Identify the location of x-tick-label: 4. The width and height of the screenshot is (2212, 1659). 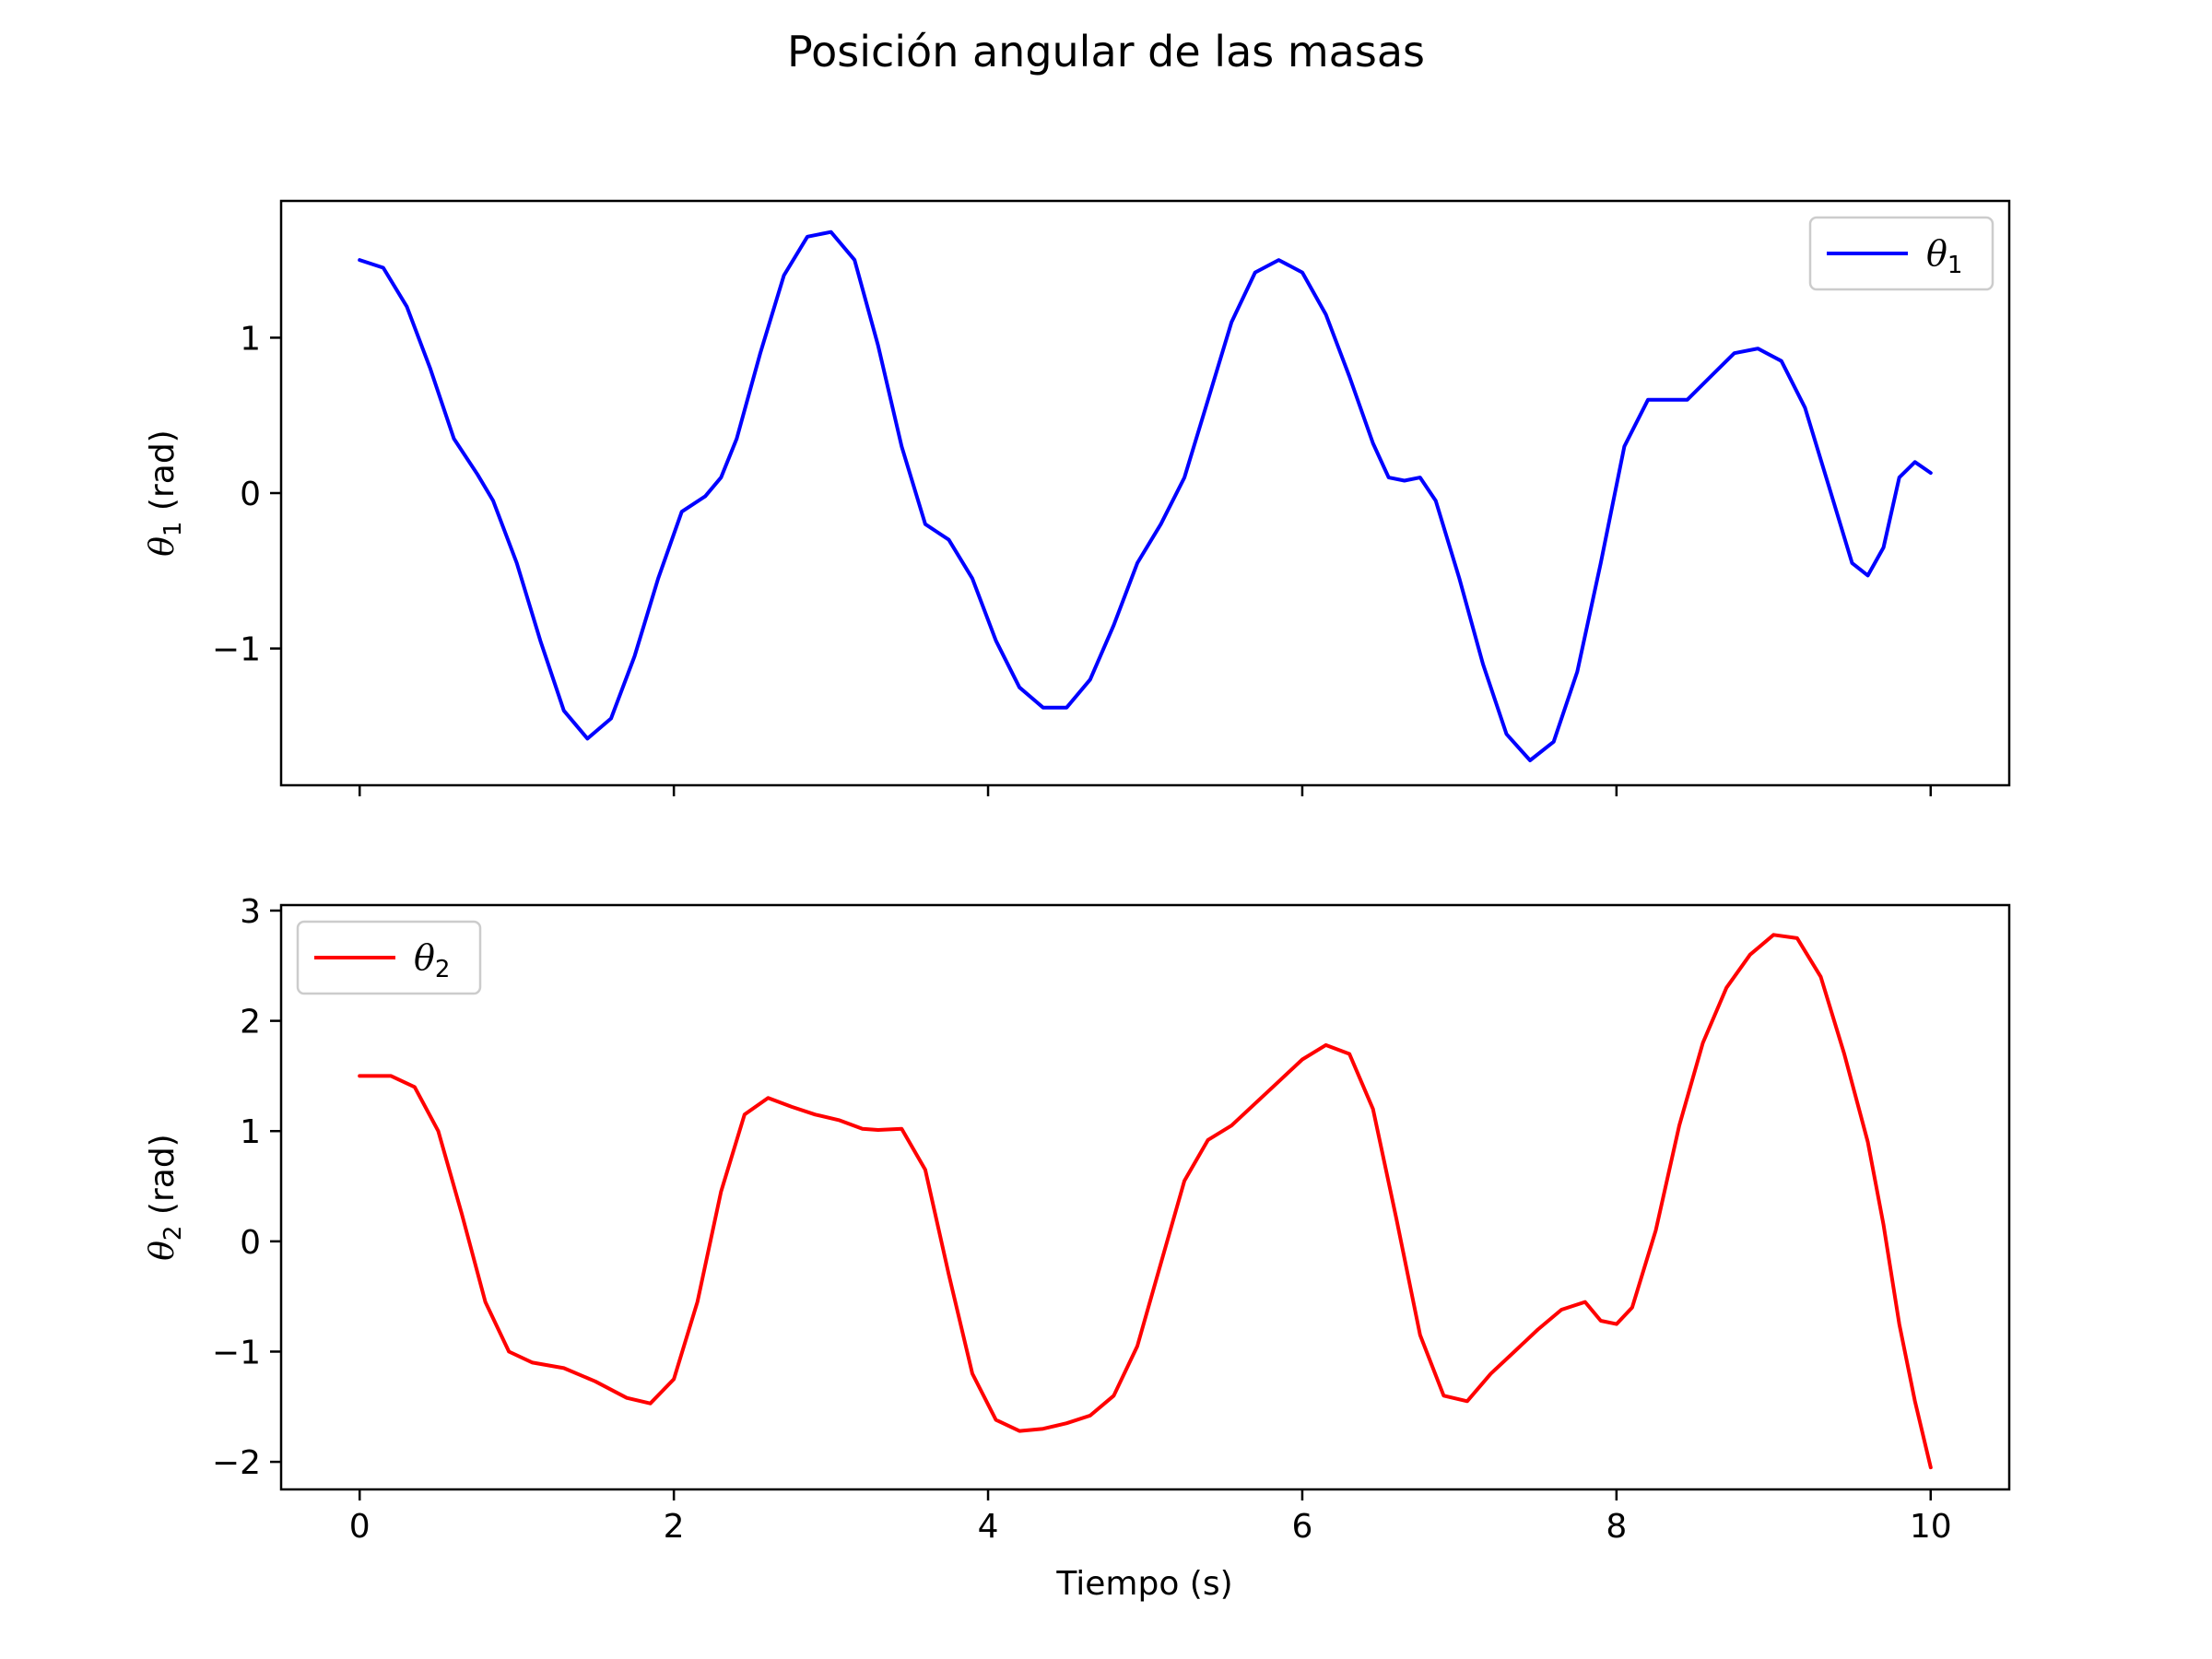
(988, 1527).